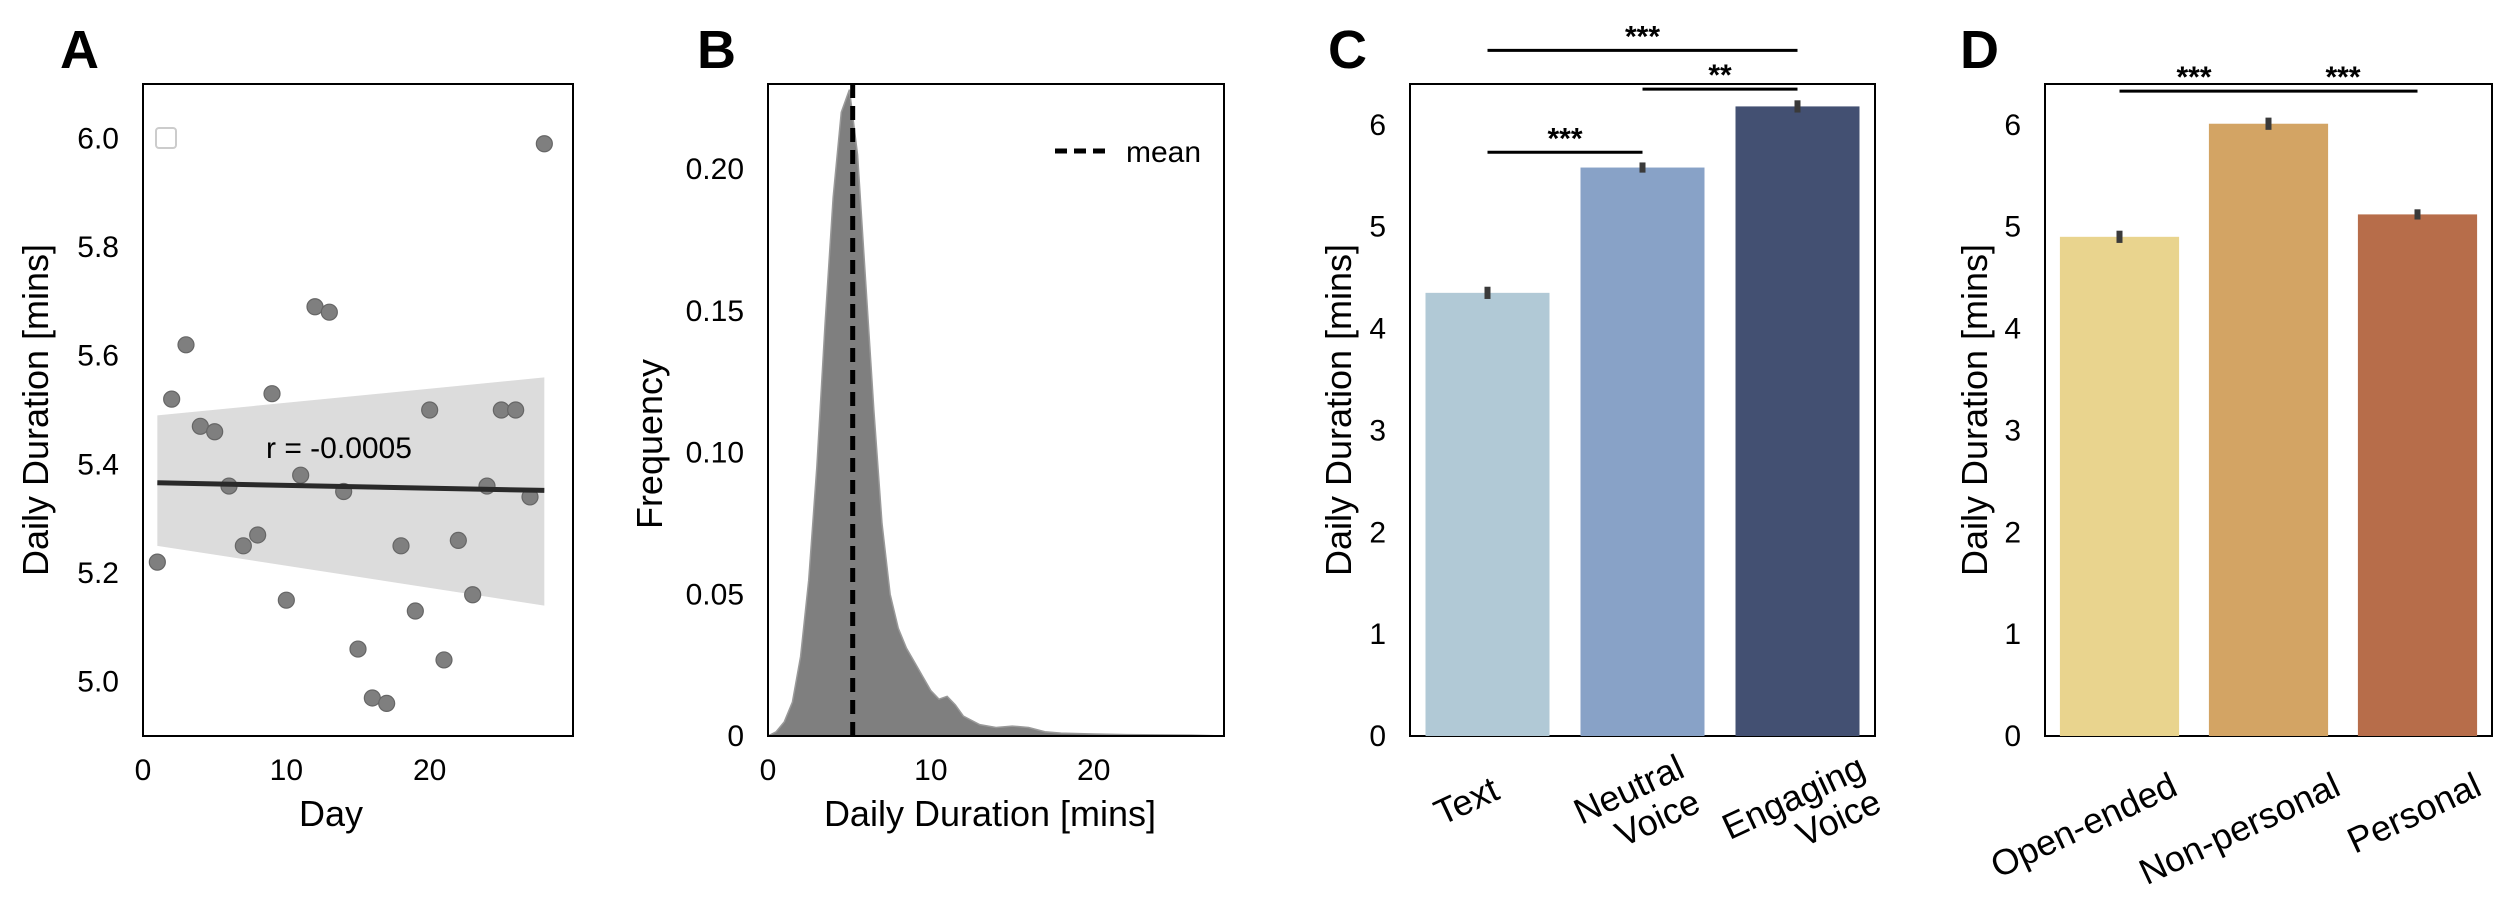 This screenshot has width=2510, height=914. I want to click on y-tick-label: 5.0, so click(98, 682).